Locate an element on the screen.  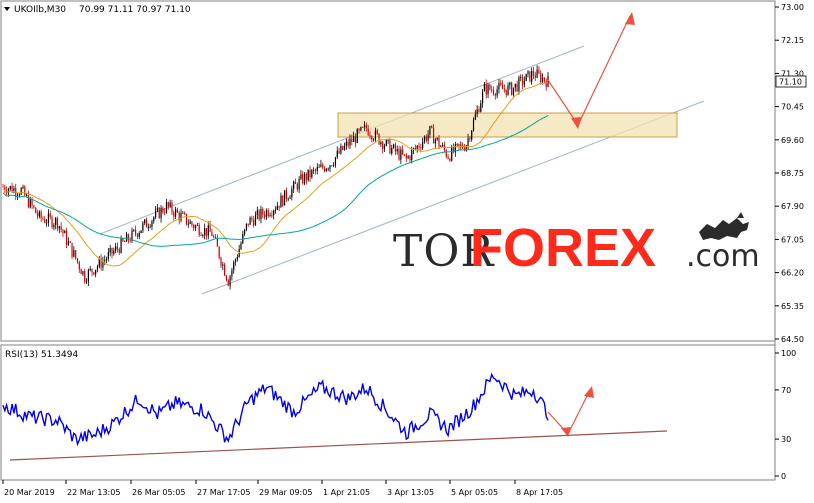
current-price-box is located at coordinates (791, 81).